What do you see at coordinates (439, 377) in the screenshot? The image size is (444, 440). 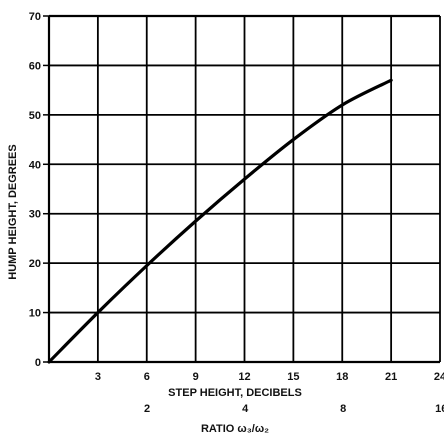 I see `x-tick-label-7: 24` at bounding box center [439, 377].